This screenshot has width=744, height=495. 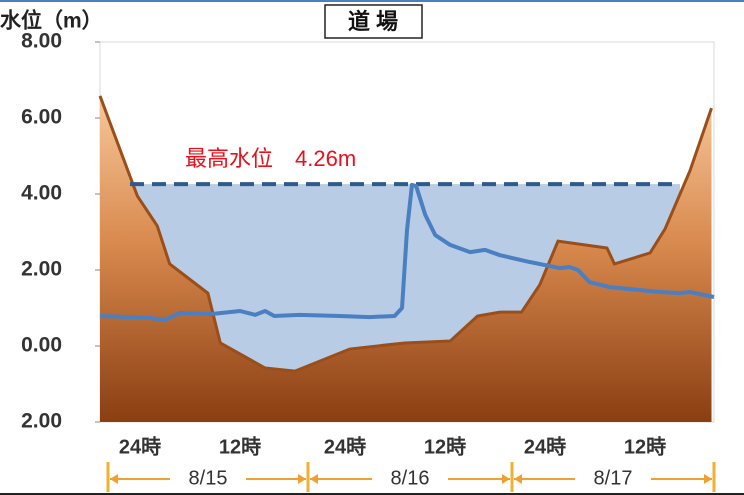 I want to click on chart-title: 道 場, so click(x=373, y=21).